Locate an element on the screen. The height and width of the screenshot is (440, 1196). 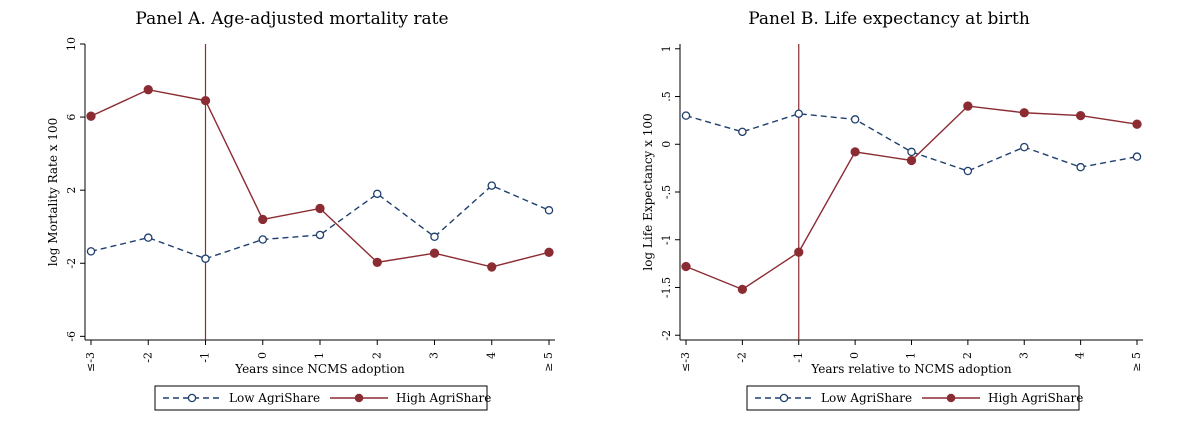
y-tick-label: -1 is located at coordinates (666, 239).